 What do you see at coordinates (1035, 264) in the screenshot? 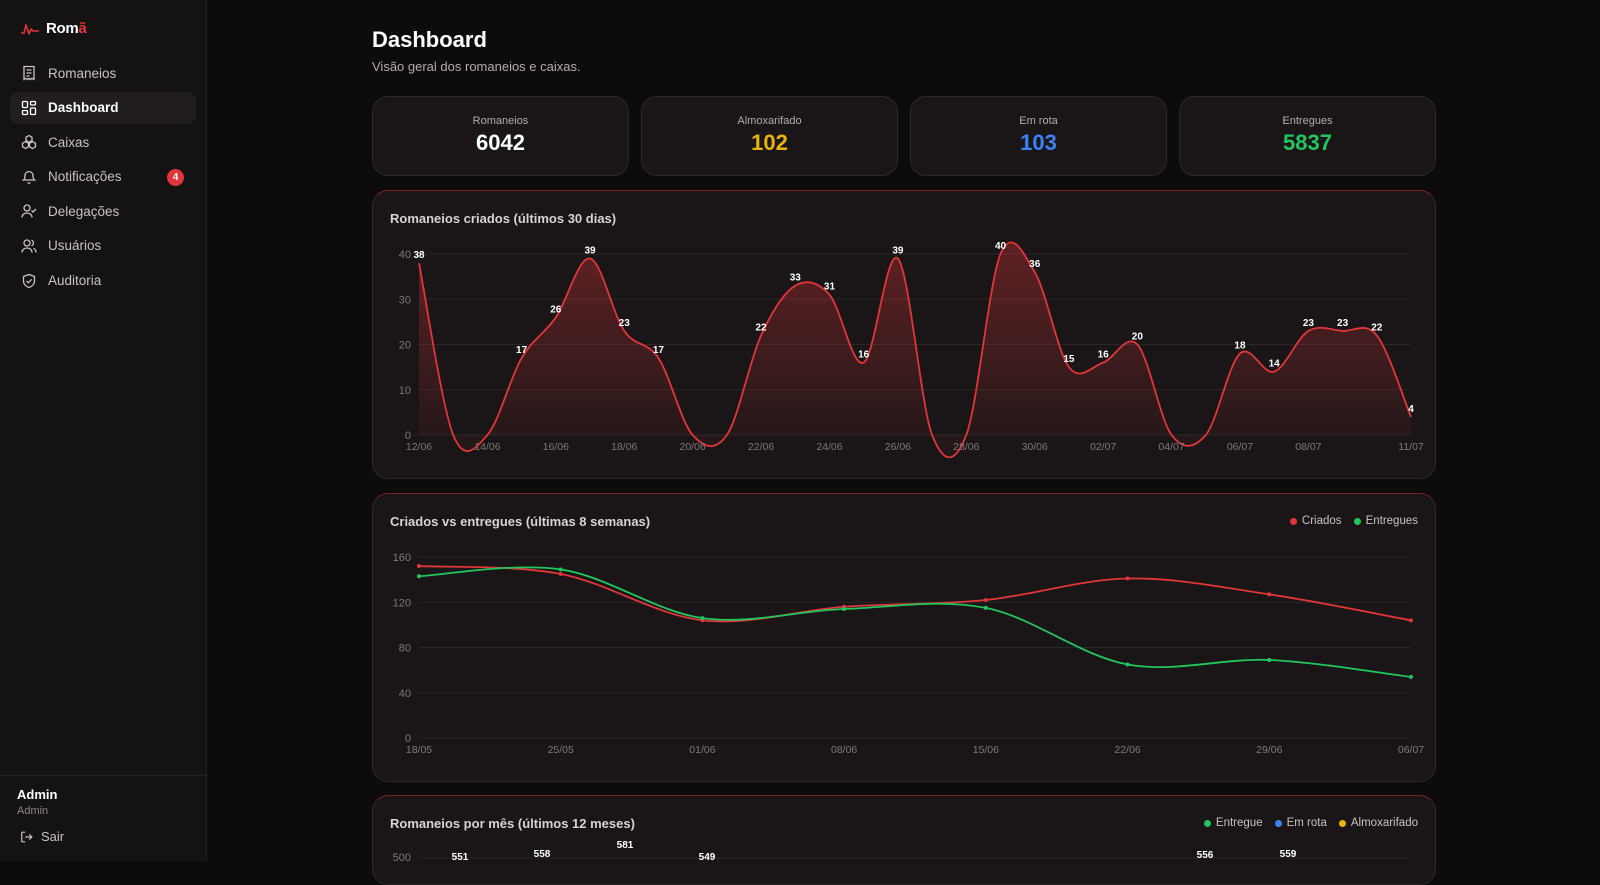
I see `data-label: 36` at bounding box center [1035, 264].